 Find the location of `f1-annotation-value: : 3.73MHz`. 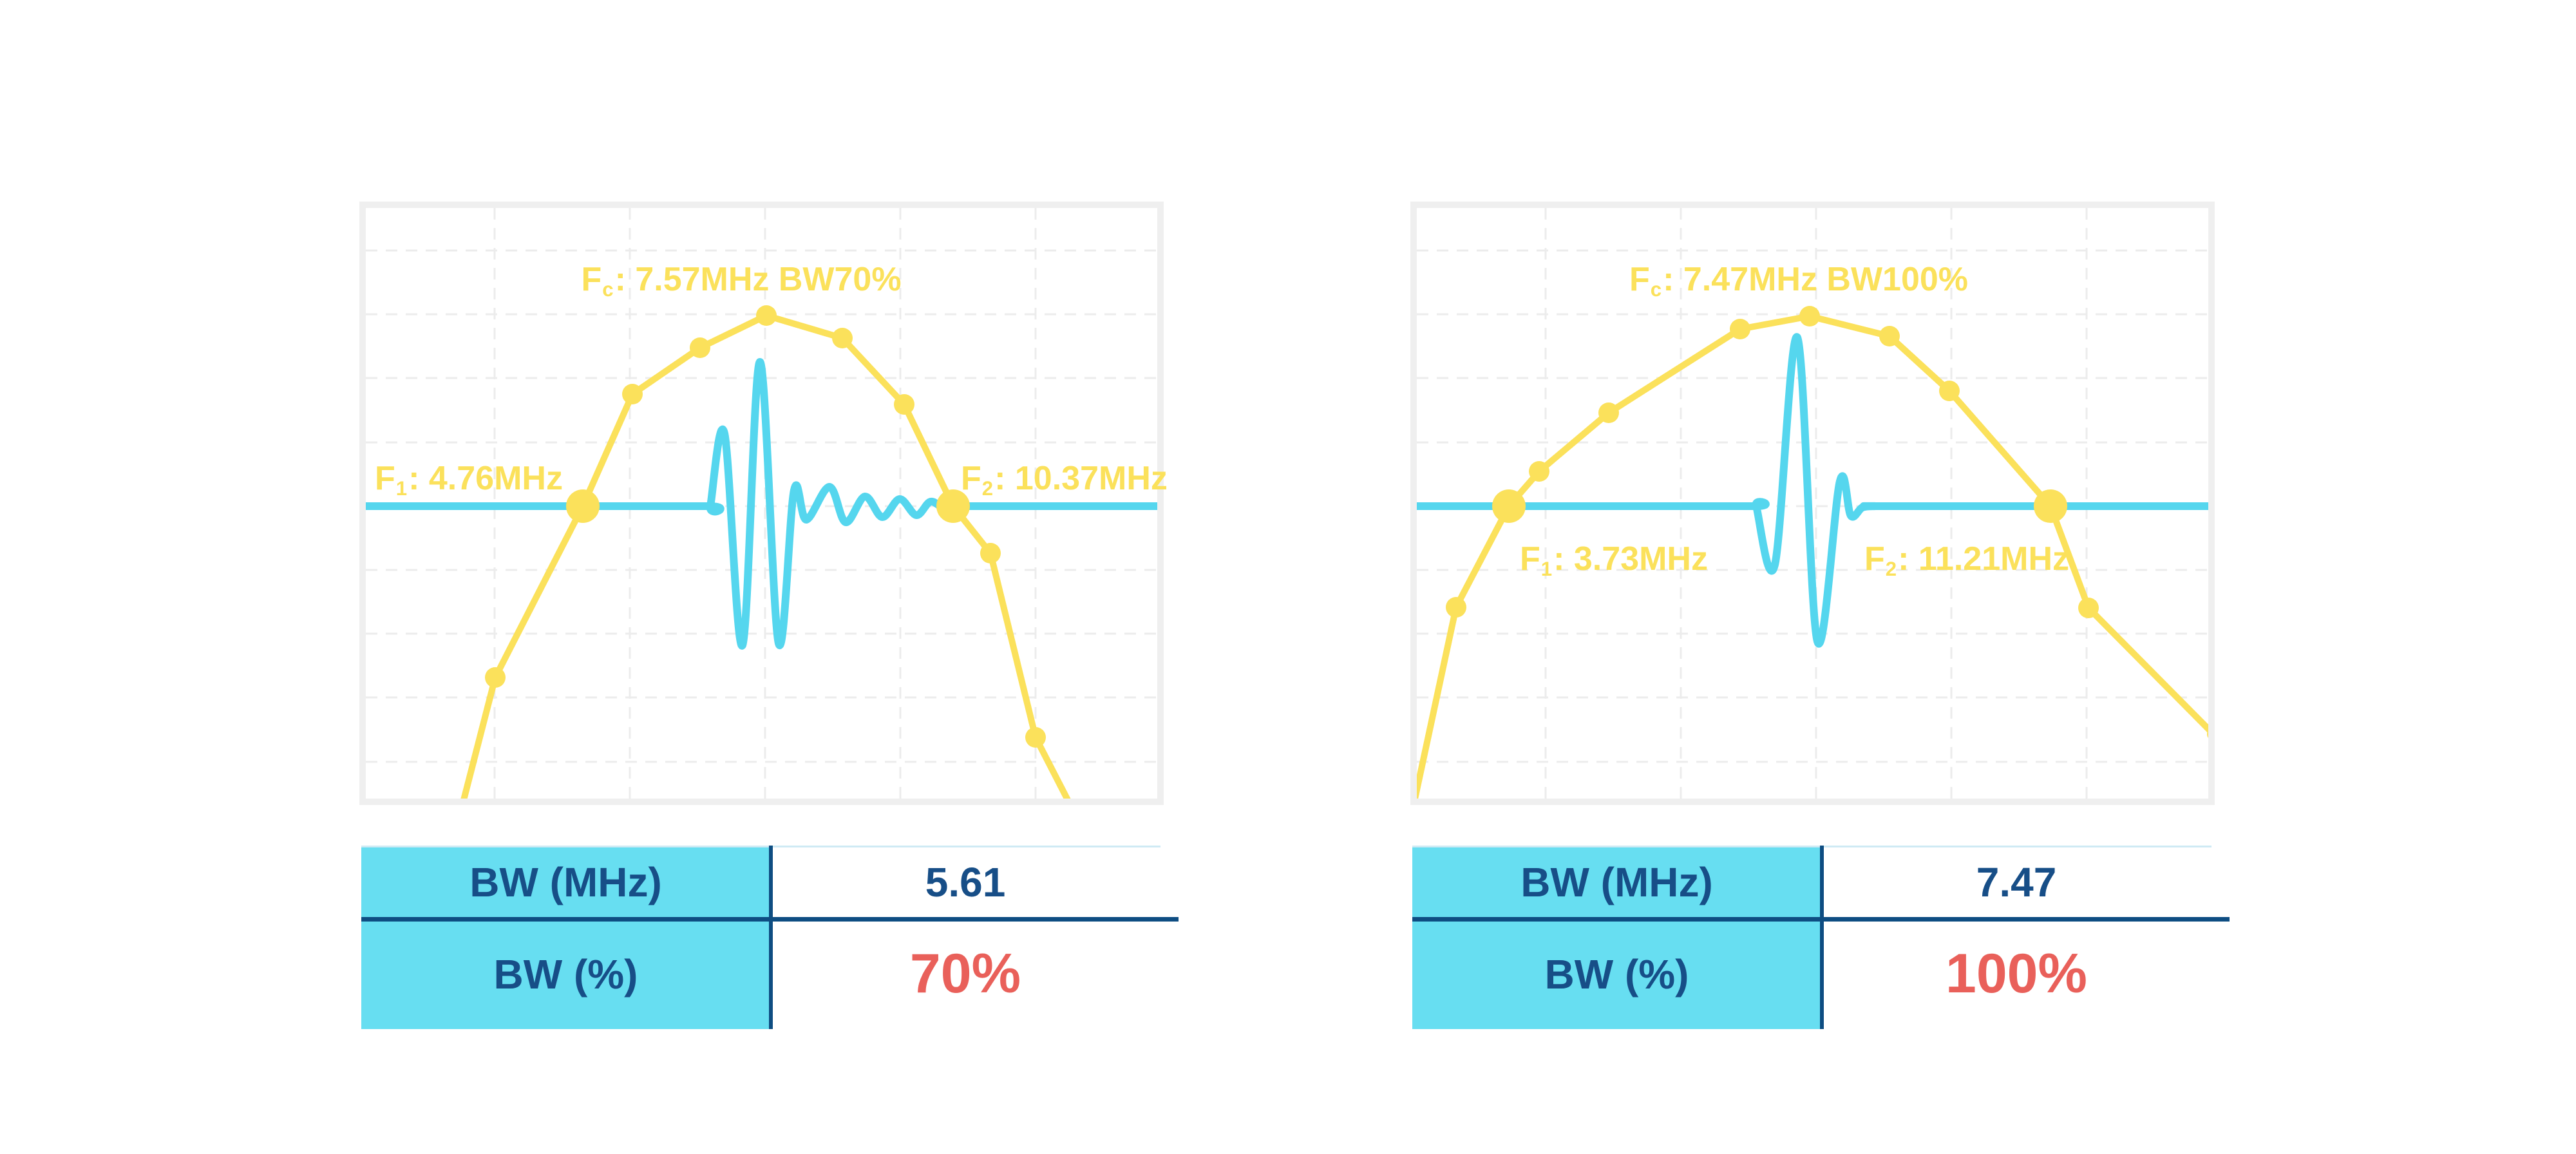

f1-annotation-value: : 3.73MHz is located at coordinates (1630, 559).